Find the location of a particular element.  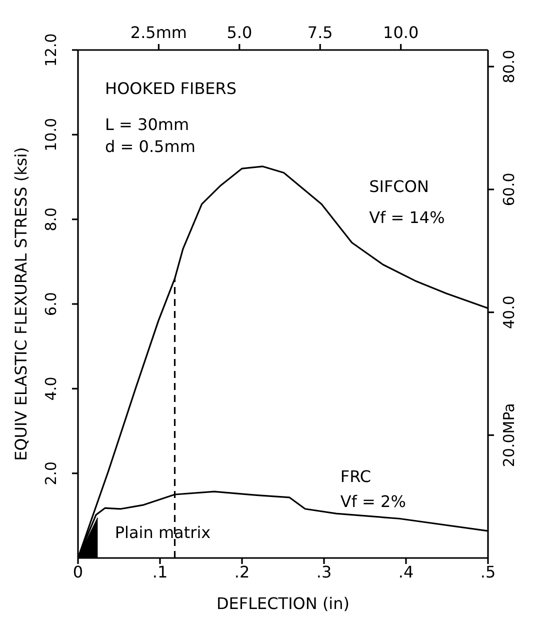

x2-tick-label: 2.5mm is located at coordinates (159, 32).